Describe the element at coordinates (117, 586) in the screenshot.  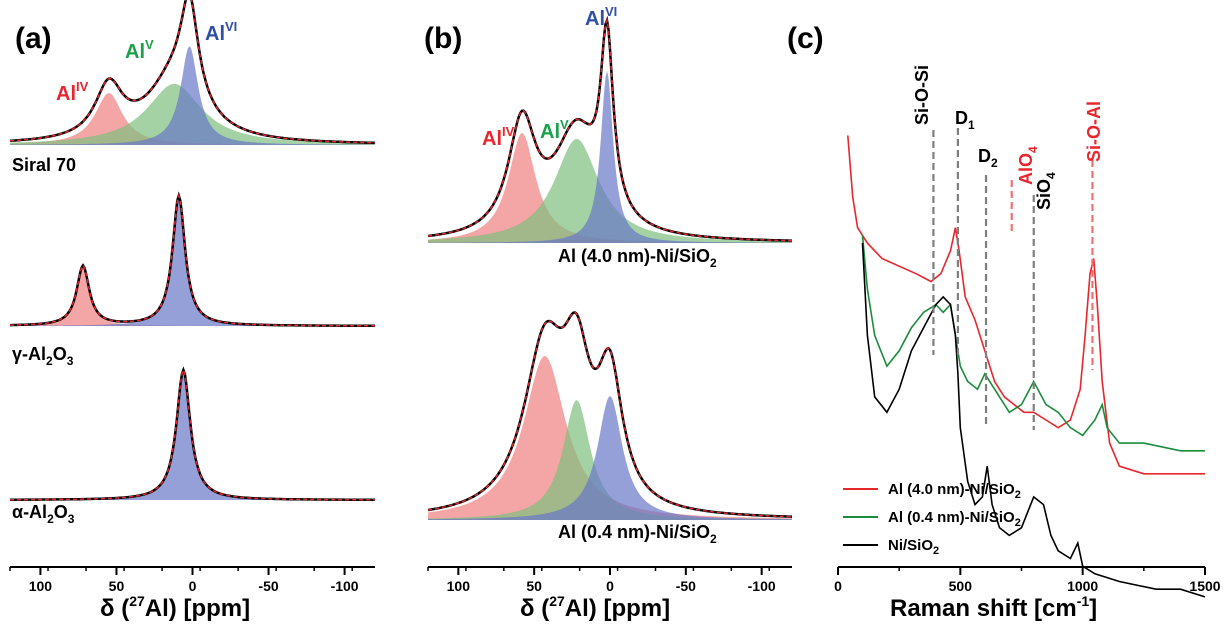
I see `panel-a-tick-label: 50` at that location.